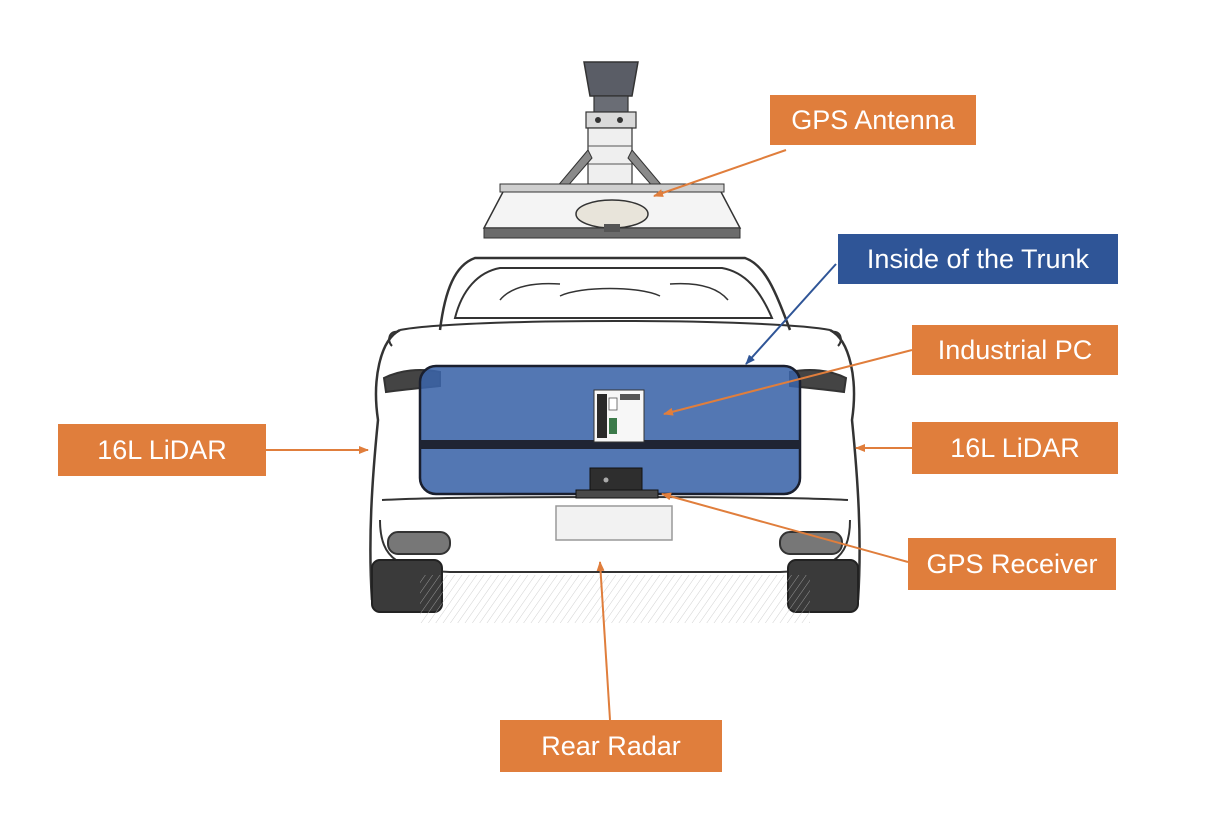 This screenshot has width=1232, height=840. What do you see at coordinates (785, 527) in the screenshot?
I see `leader-gps-receiver` at bounding box center [785, 527].